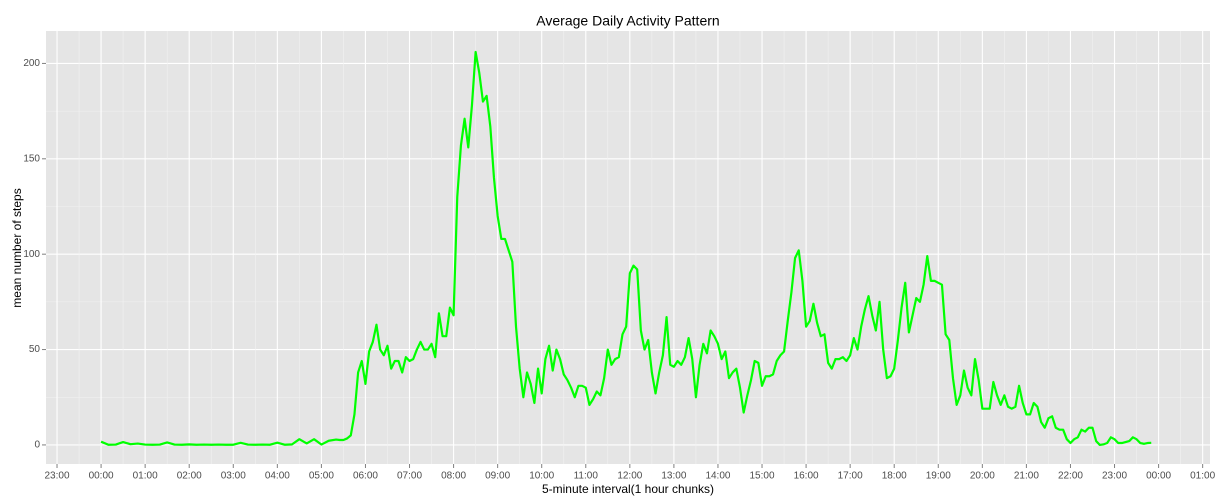  What do you see at coordinates (37, 445) in the screenshot?
I see `y-tick-label: 0` at bounding box center [37, 445].